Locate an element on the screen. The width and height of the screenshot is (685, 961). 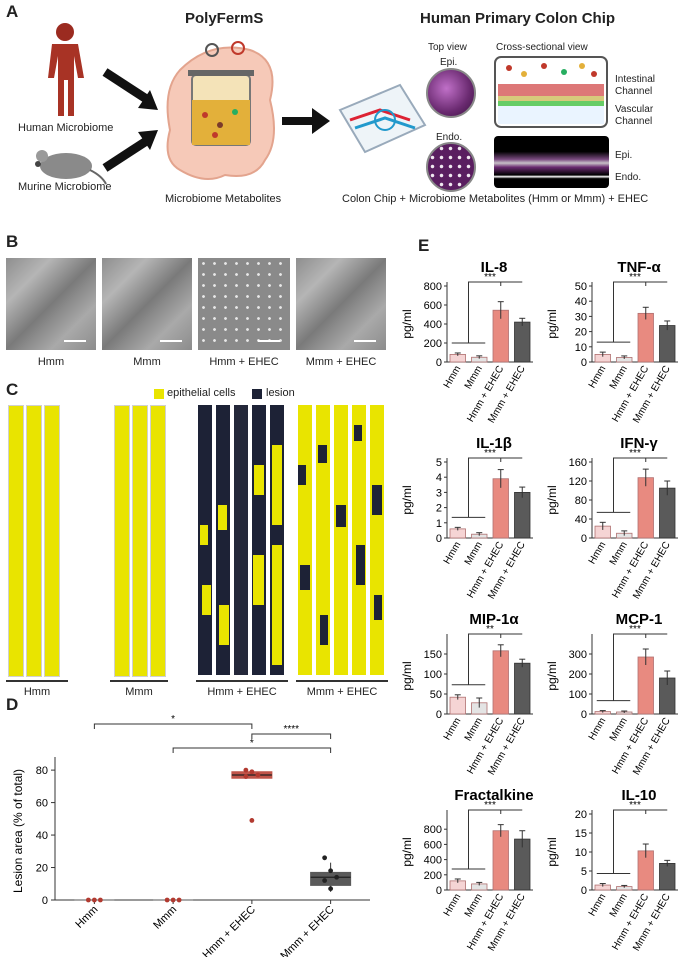
colon-bioreactor-icon is located at coordinates (220, 110).